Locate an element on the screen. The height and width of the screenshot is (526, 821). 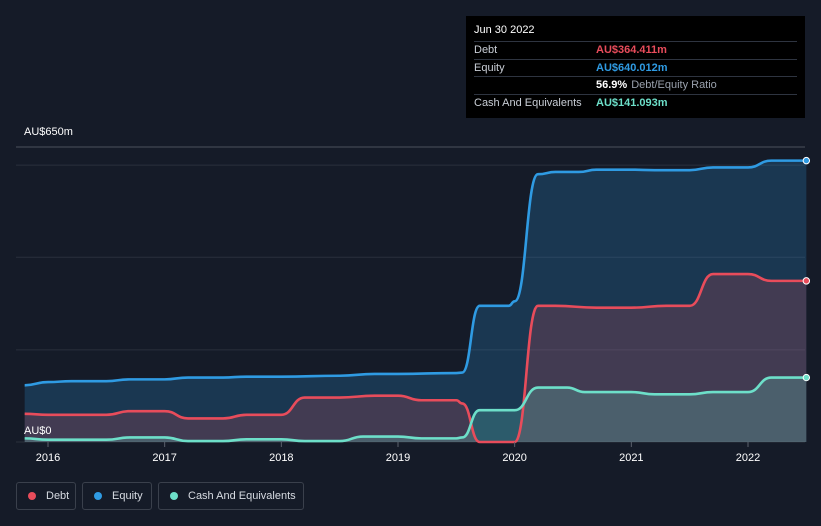
debt-endpoint is located at coordinates (806, 281).